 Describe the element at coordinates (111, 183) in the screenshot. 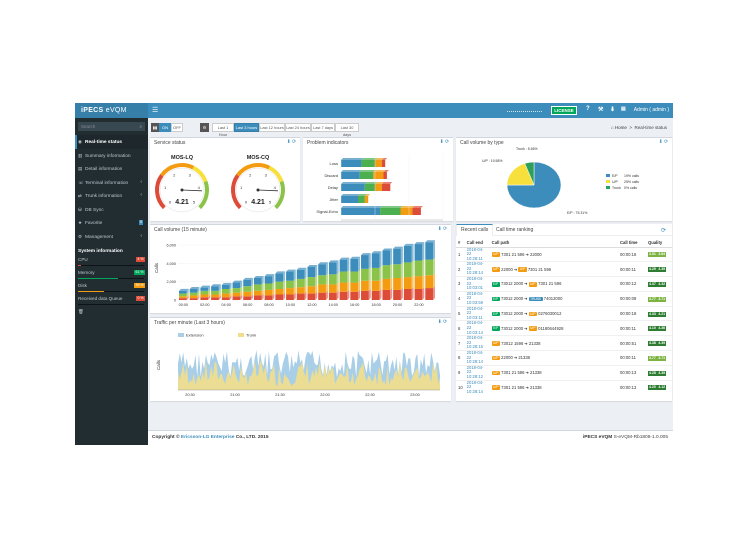

I see `sidebar-item-terminal: ☏Terminal information ‹` at that location.